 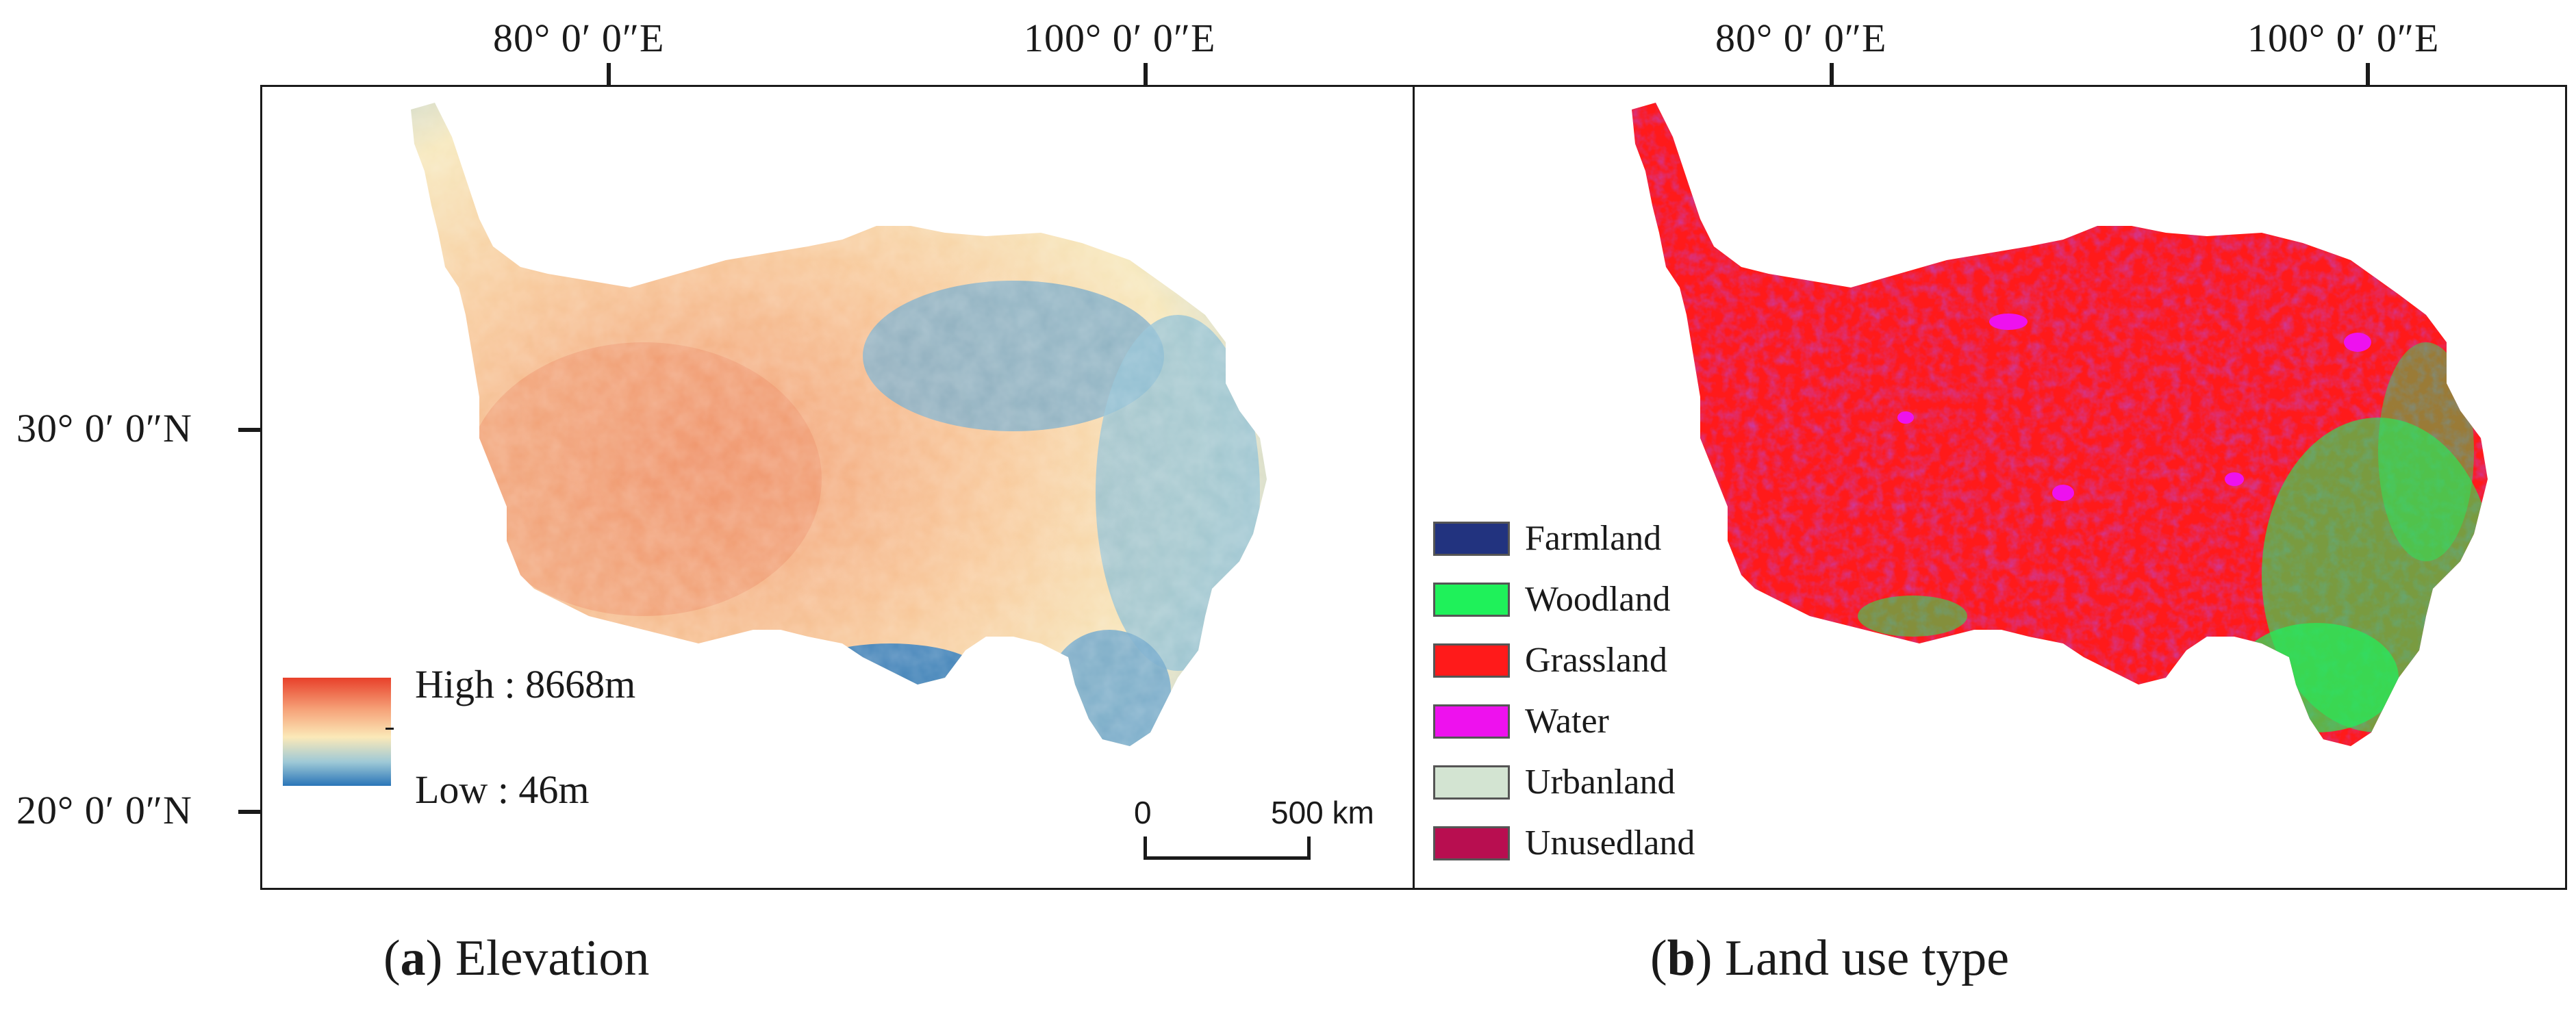 I want to click on caption-a-text: Elevation, so click(x=552, y=958).